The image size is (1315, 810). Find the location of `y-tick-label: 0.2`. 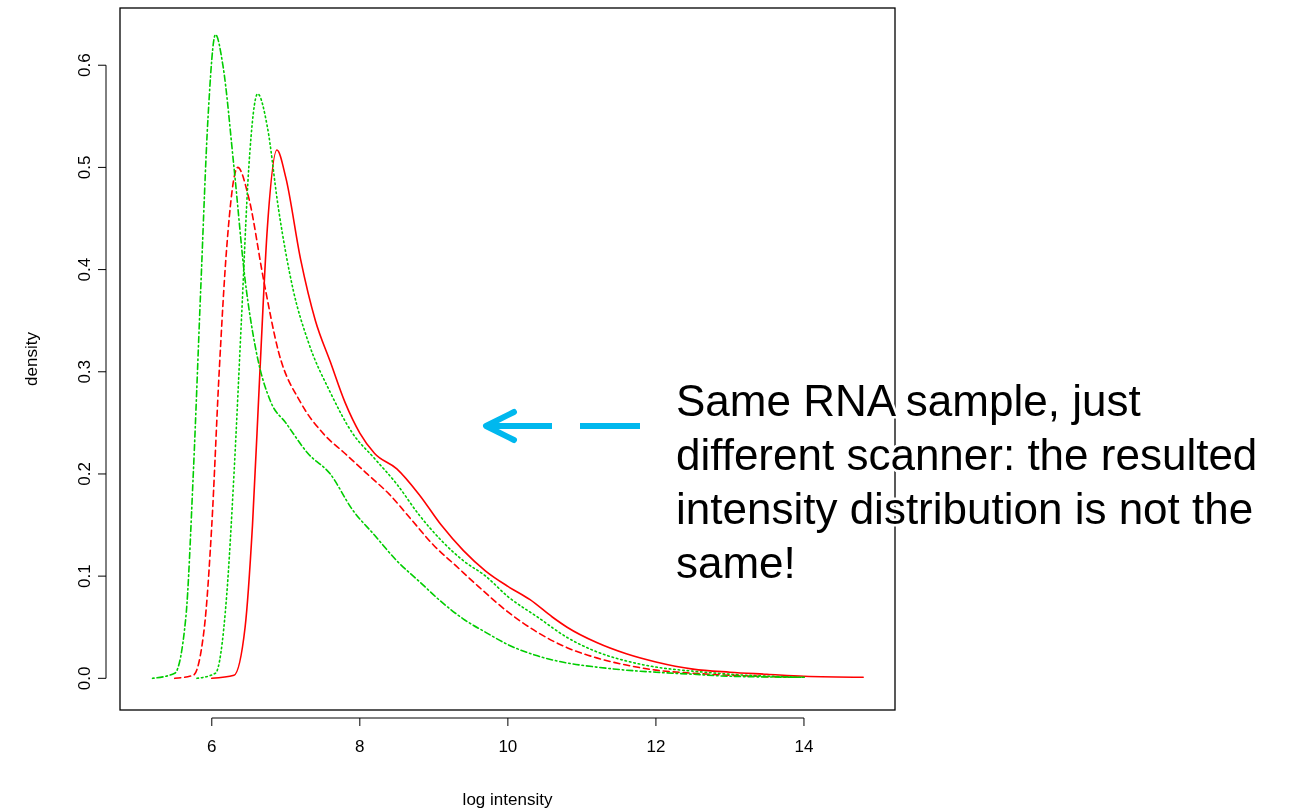

y-tick-label: 0.2 is located at coordinates (84, 474).